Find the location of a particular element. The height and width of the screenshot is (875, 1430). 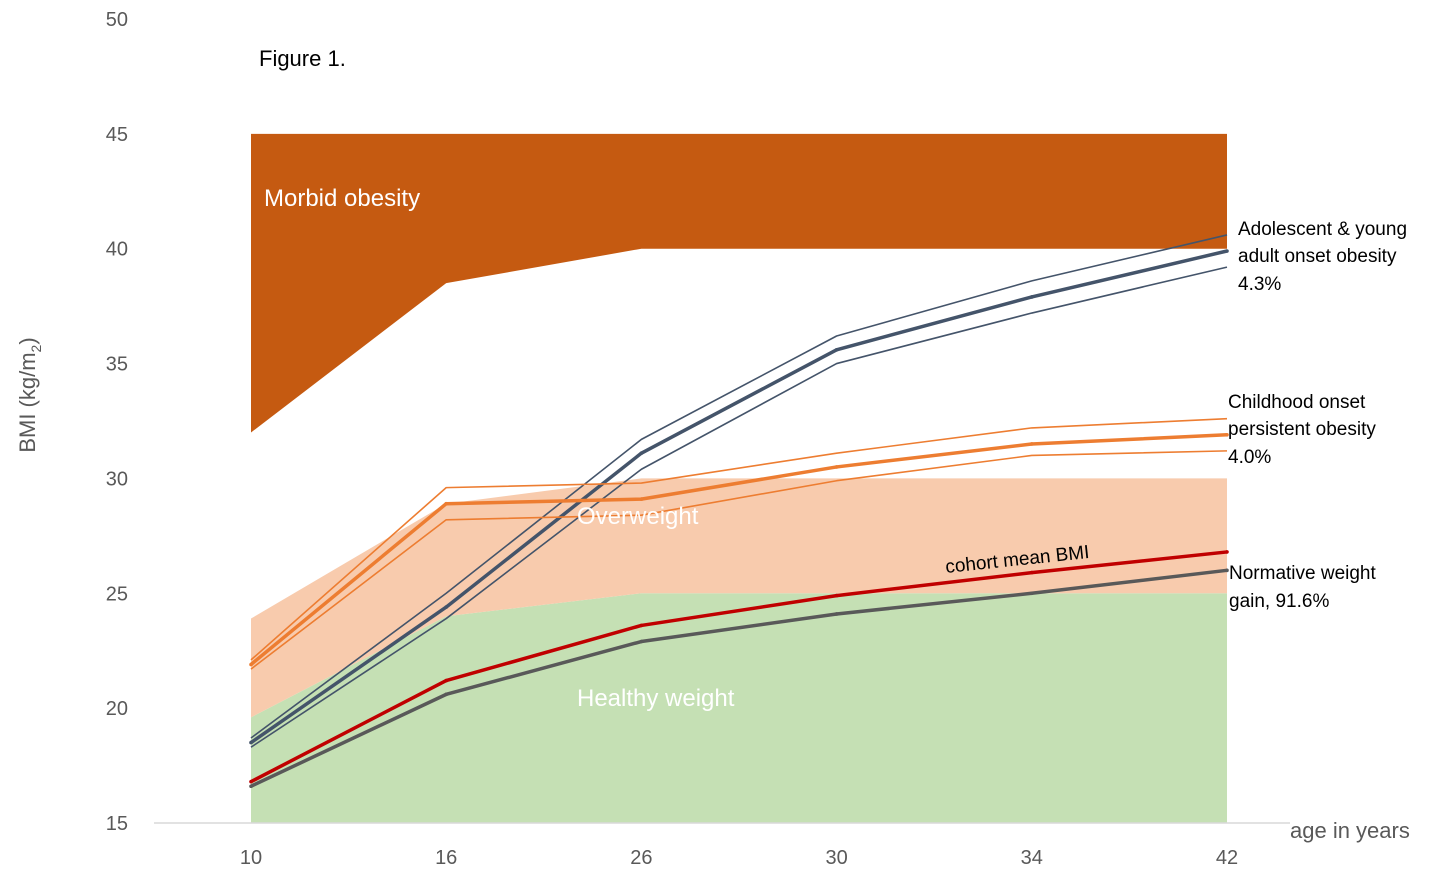

annotation-normative-line1: Normative weight is located at coordinates (1302, 573).